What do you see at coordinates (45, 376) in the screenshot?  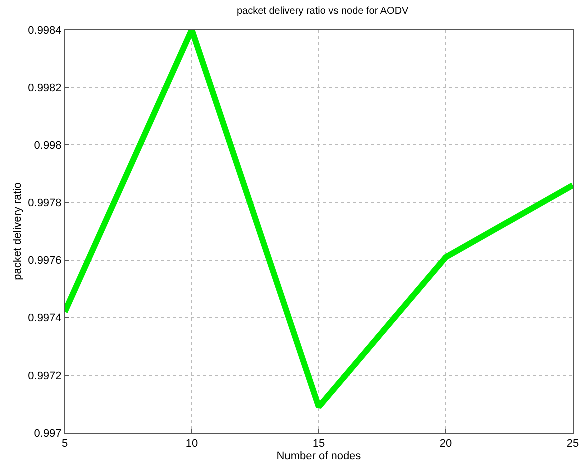 I see `y-tick-label: 0.9972` at bounding box center [45, 376].